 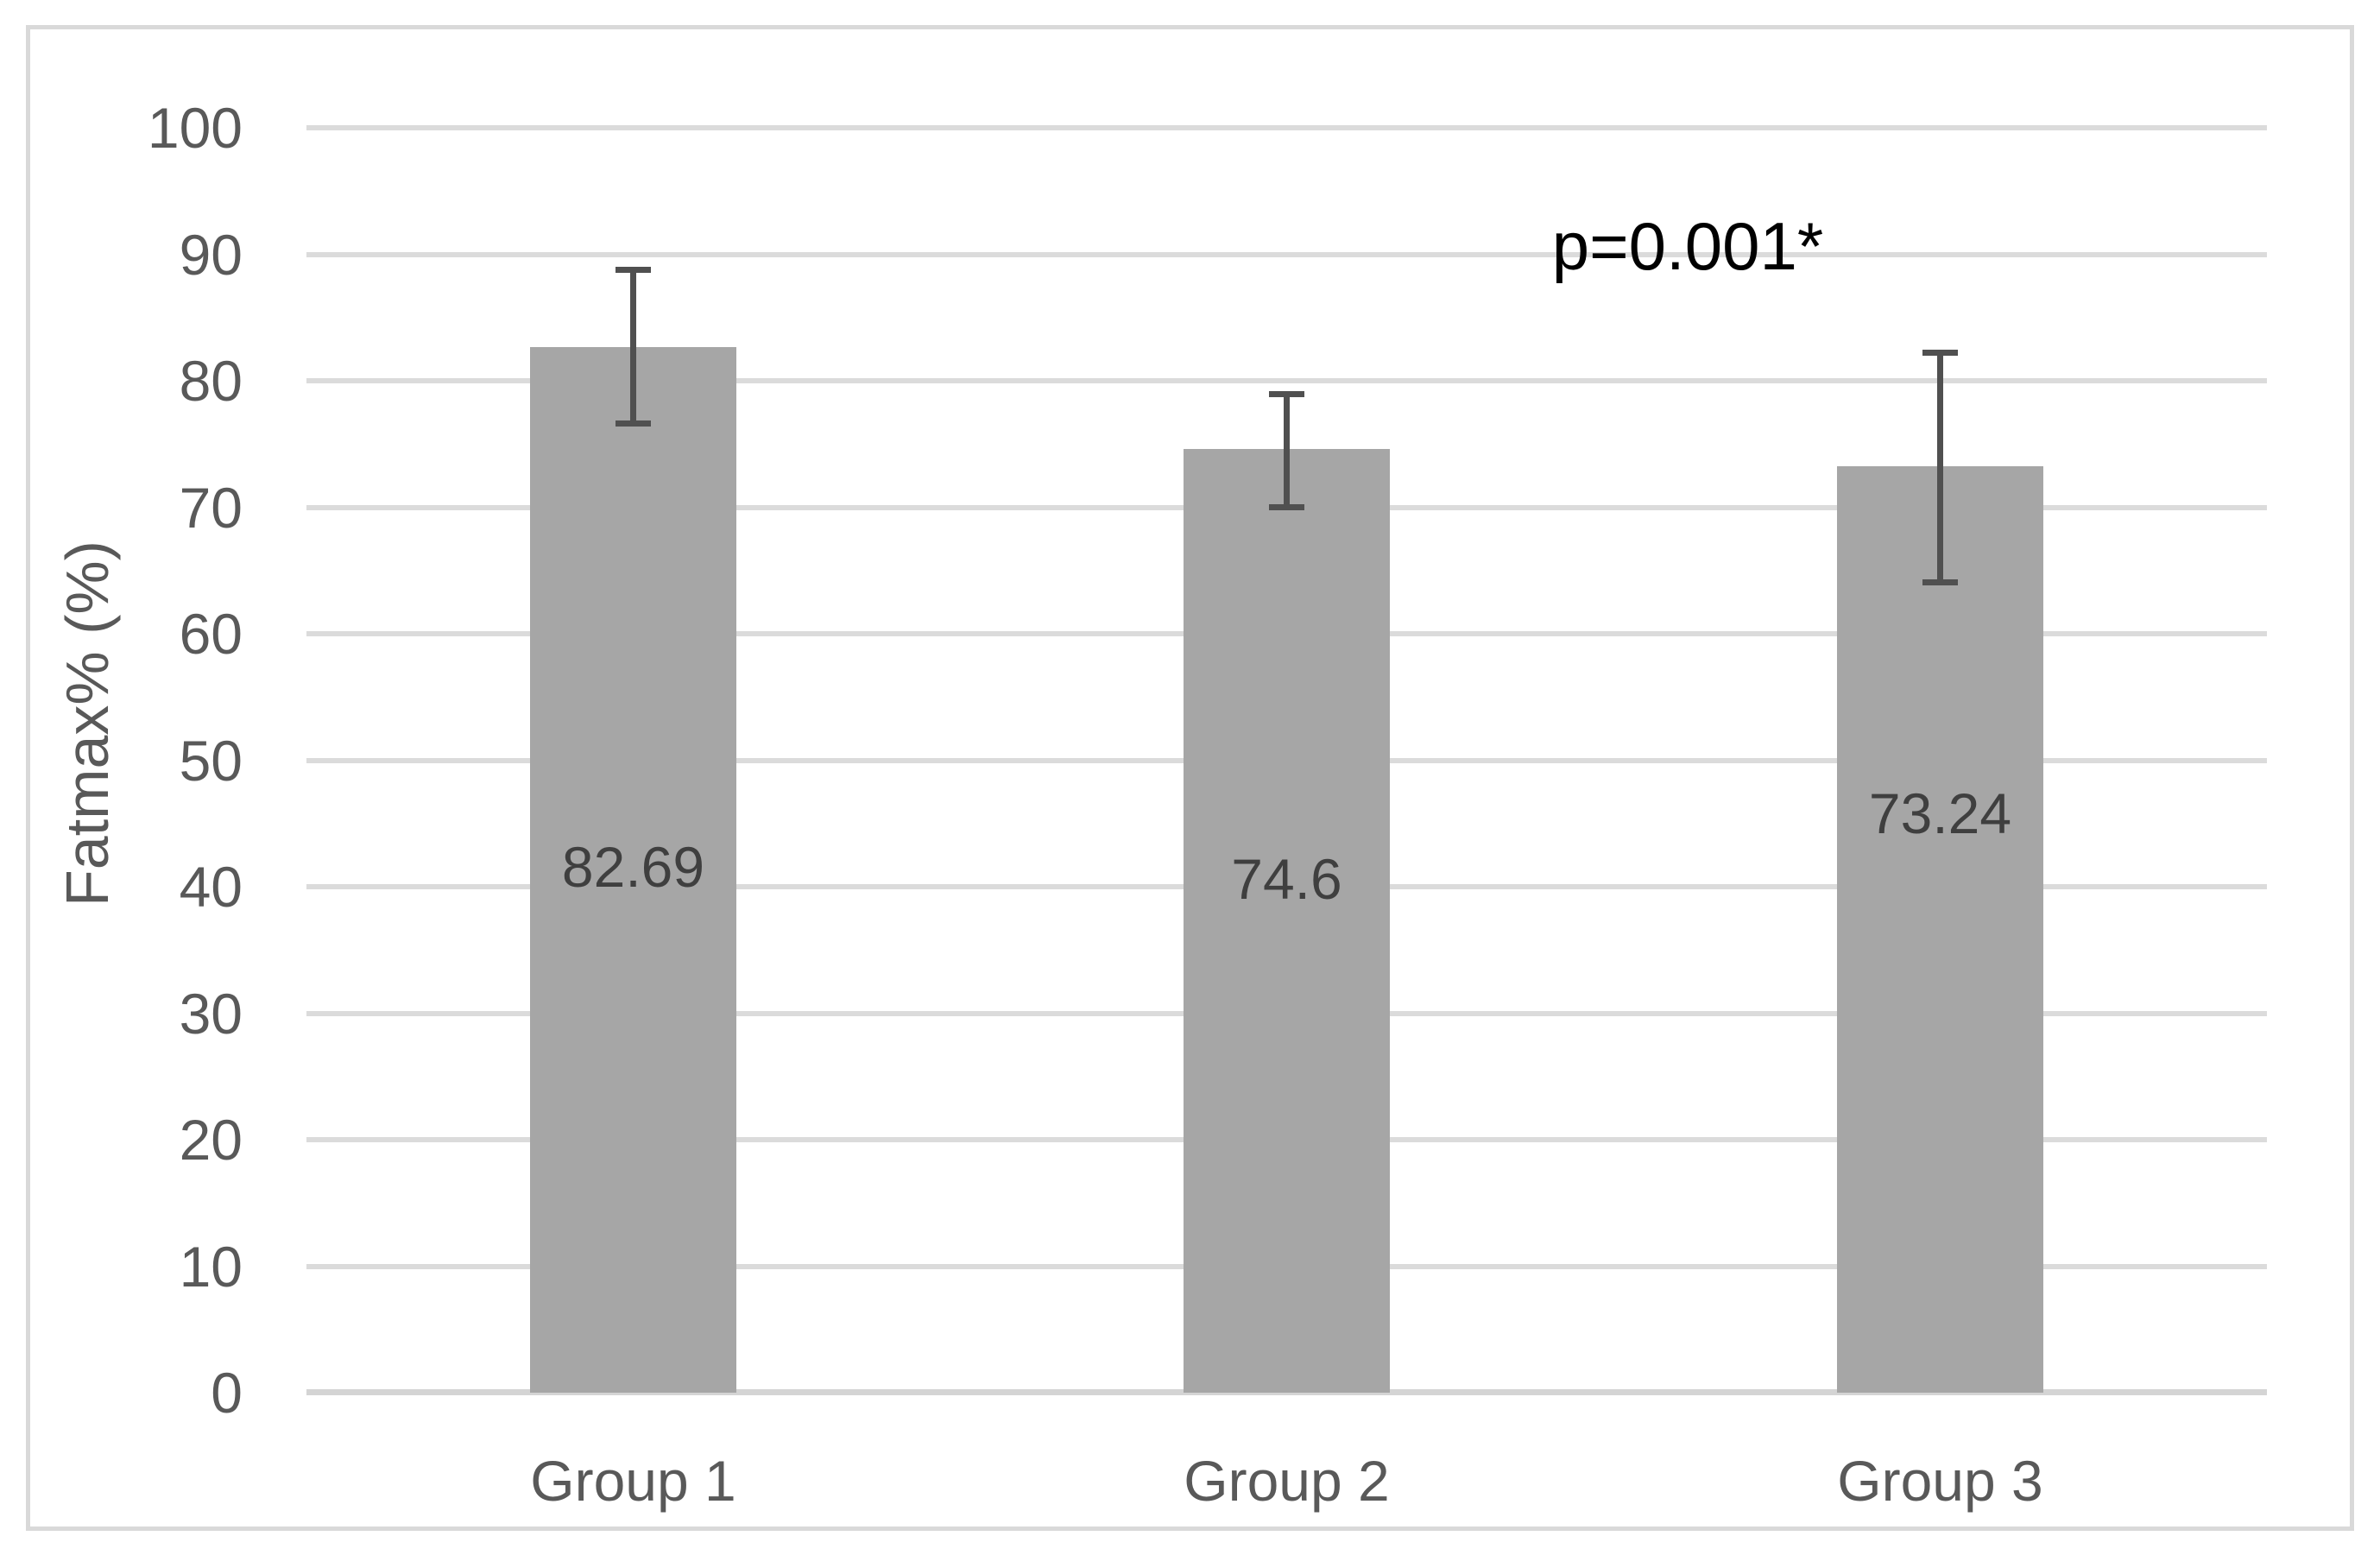 What do you see at coordinates (211, 507) in the screenshot?
I see `y-tick-label: 70` at bounding box center [211, 507].